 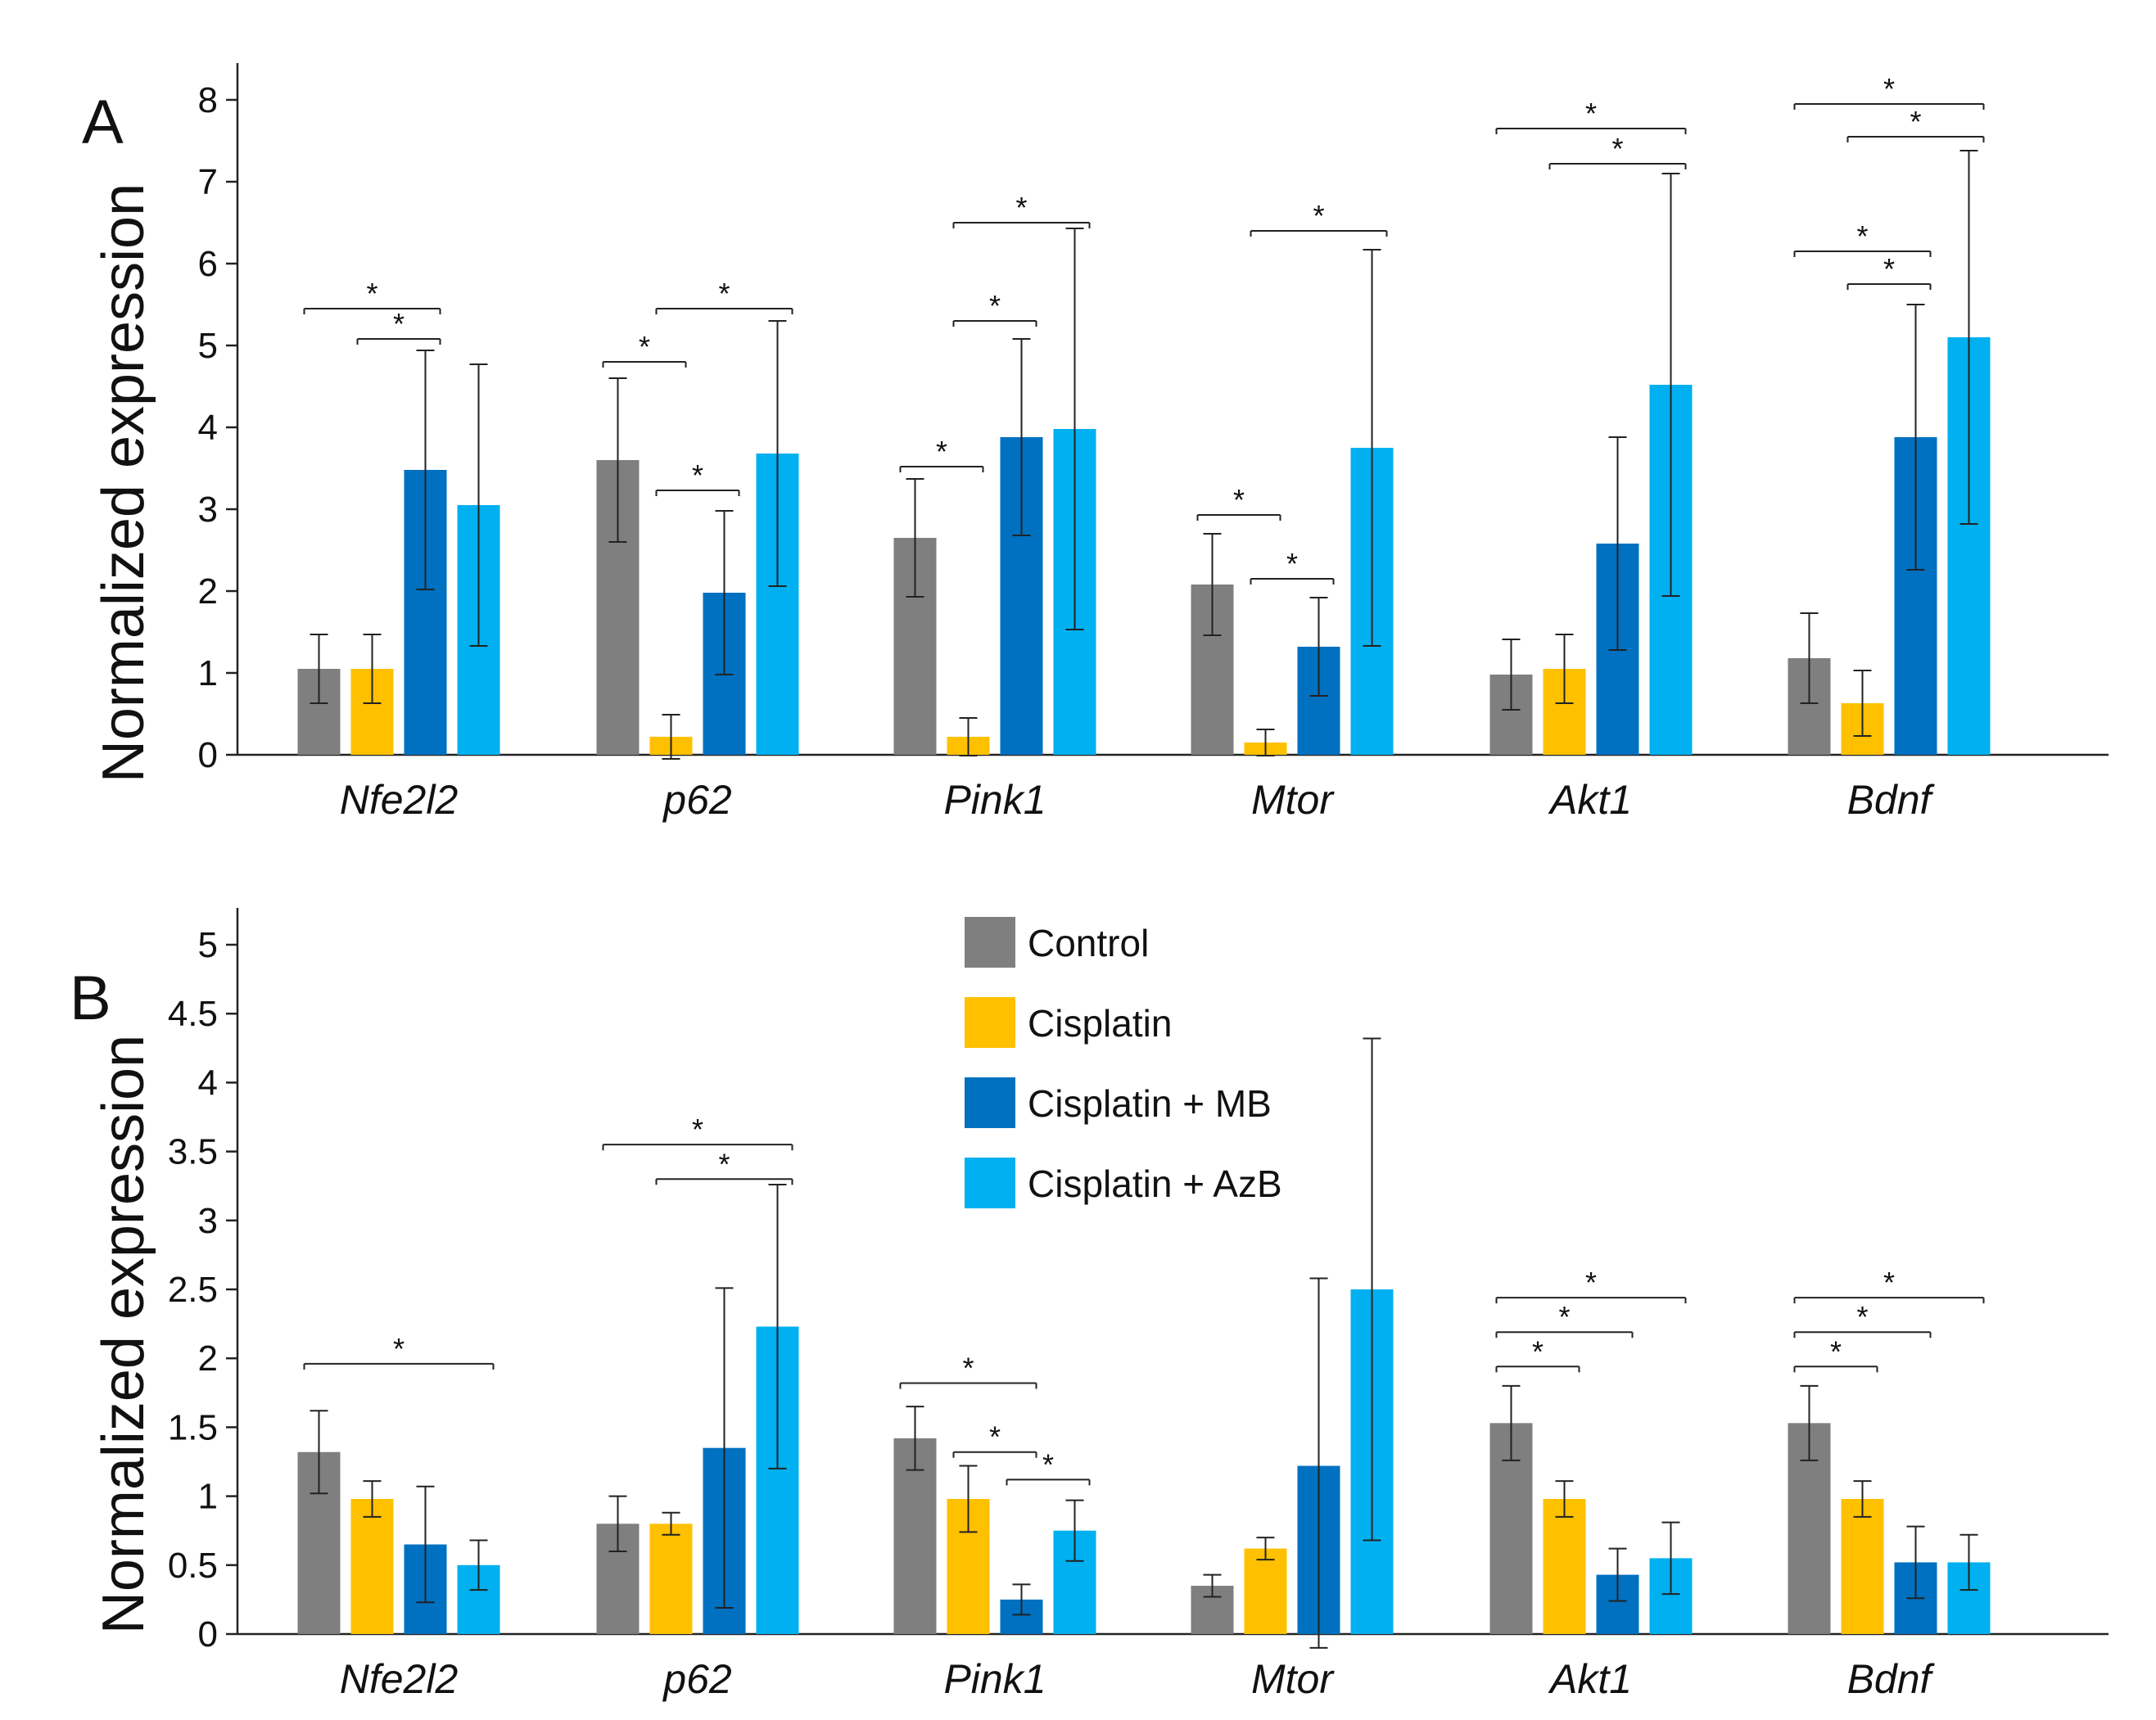 What do you see at coordinates (103, 122) in the screenshot?
I see `panel-label-a: A` at bounding box center [103, 122].